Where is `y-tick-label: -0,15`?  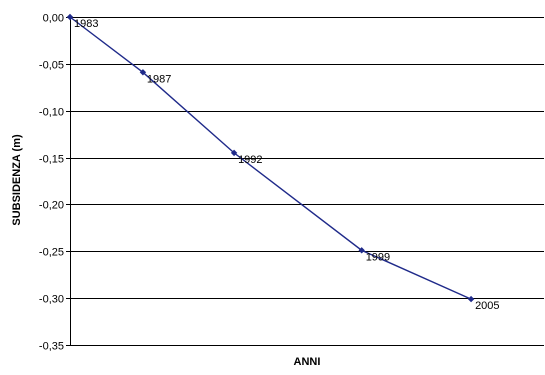
y-tick-label: -0,15 is located at coordinates (51, 160).